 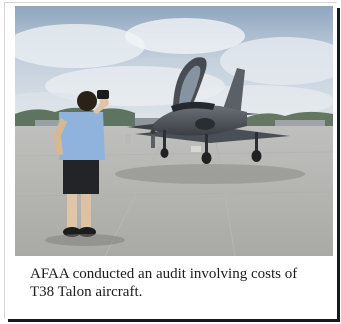 I want to click on frame-shadow-right, so click(x=338, y=164).